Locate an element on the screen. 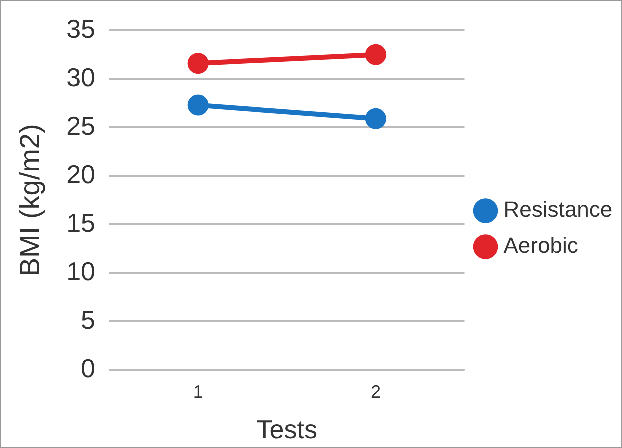  x-axis-title: Tests is located at coordinates (287, 429).